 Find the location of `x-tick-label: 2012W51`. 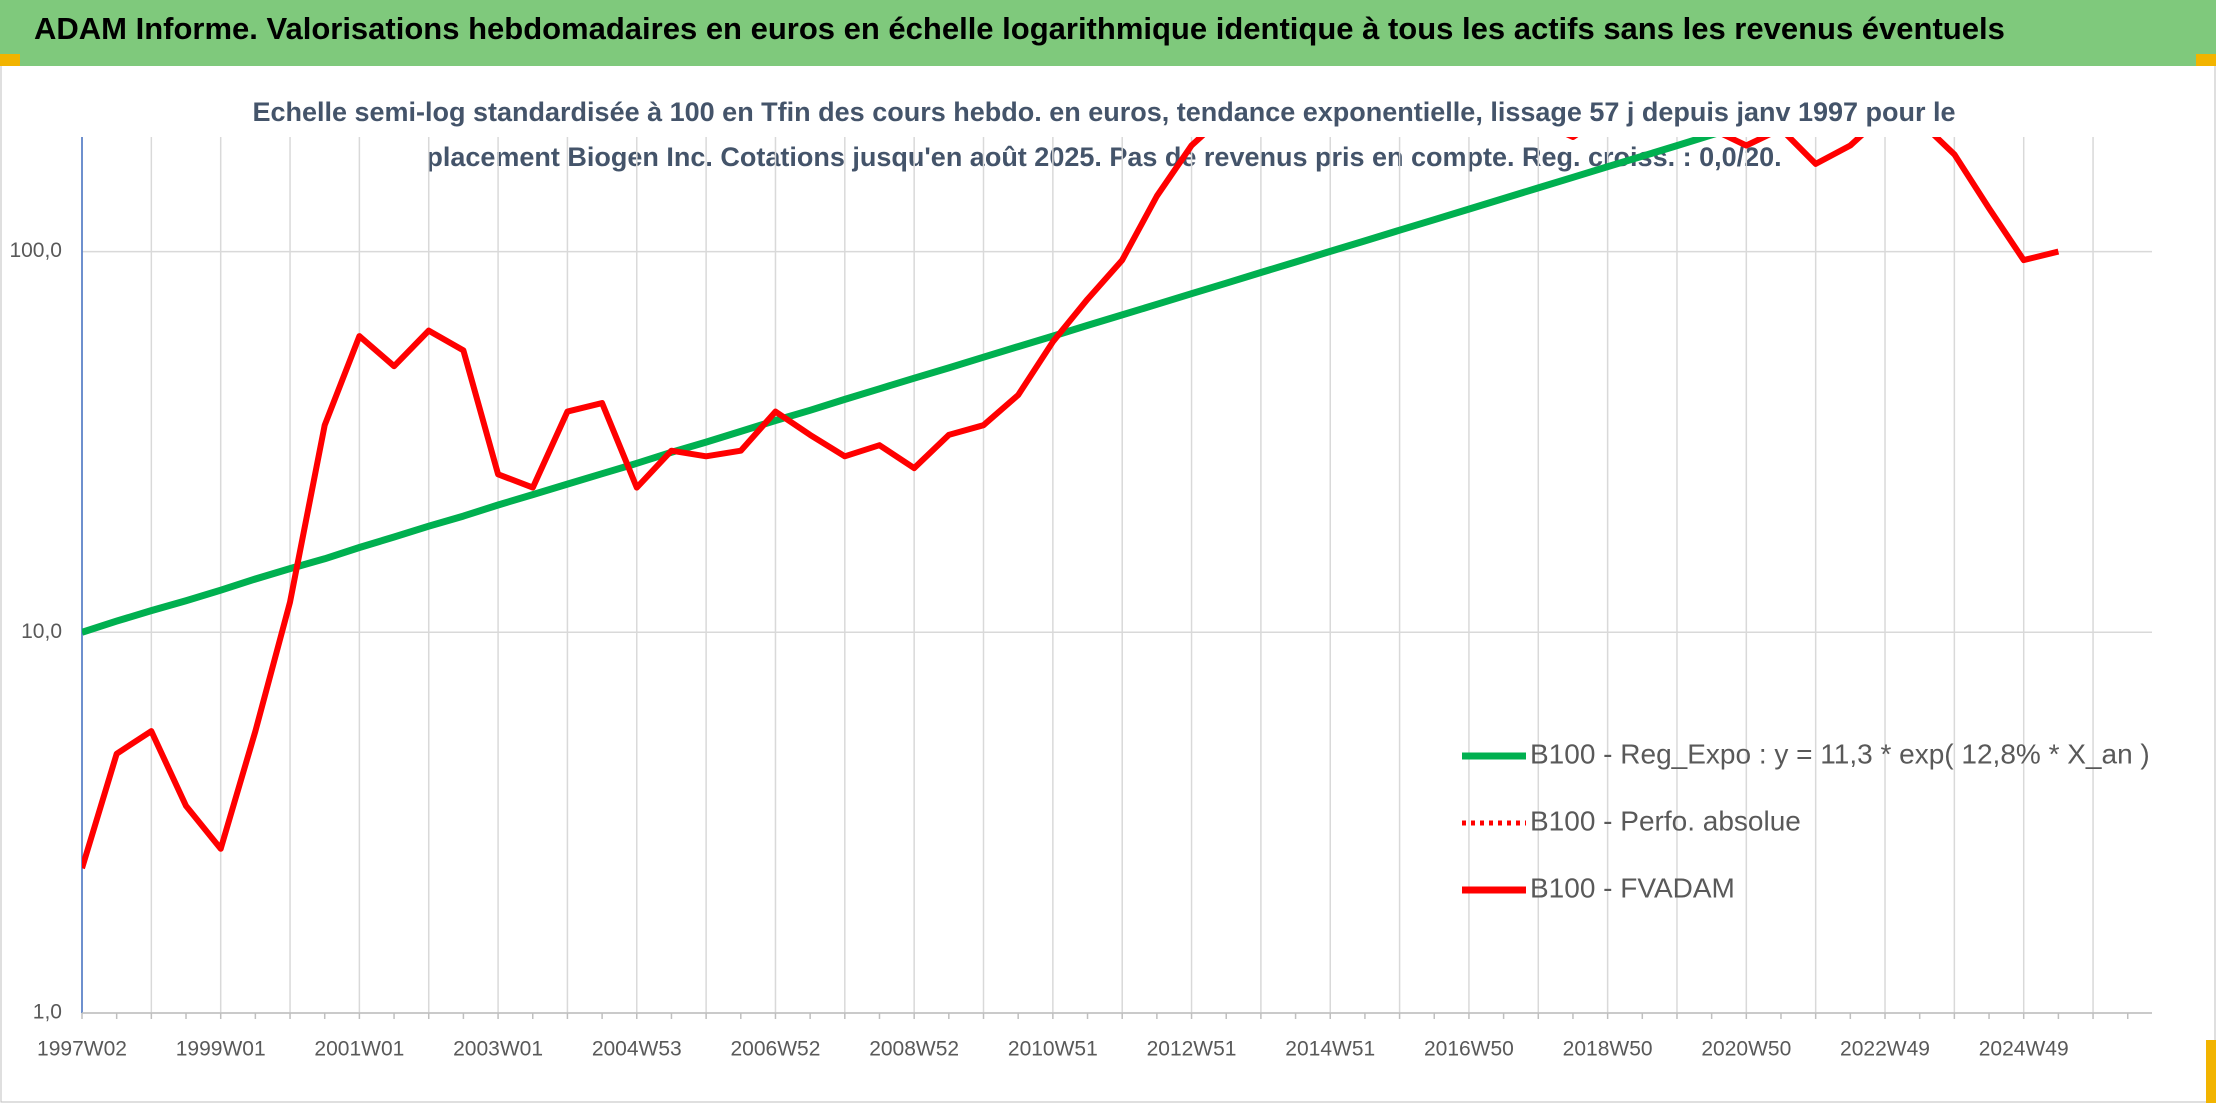

x-tick-label: 2012W51 is located at coordinates (1192, 1049).